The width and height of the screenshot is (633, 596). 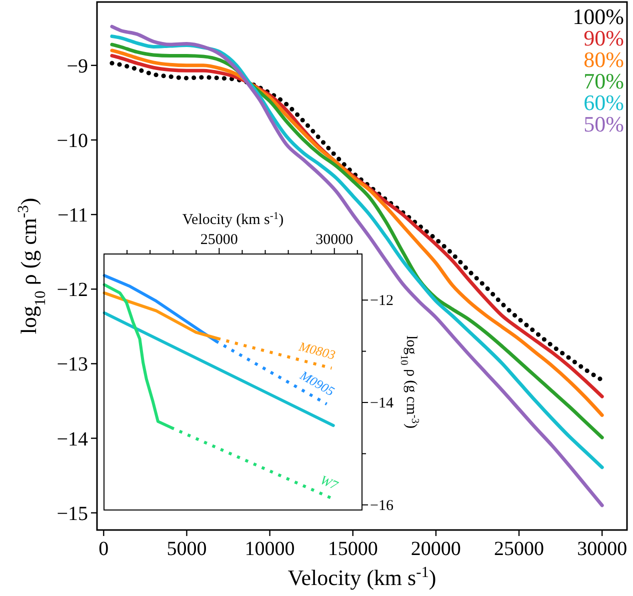 What do you see at coordinates (435, 549) in the screenshot?
I see `x-tick-label: 20000` at bounding box center [435, 549].